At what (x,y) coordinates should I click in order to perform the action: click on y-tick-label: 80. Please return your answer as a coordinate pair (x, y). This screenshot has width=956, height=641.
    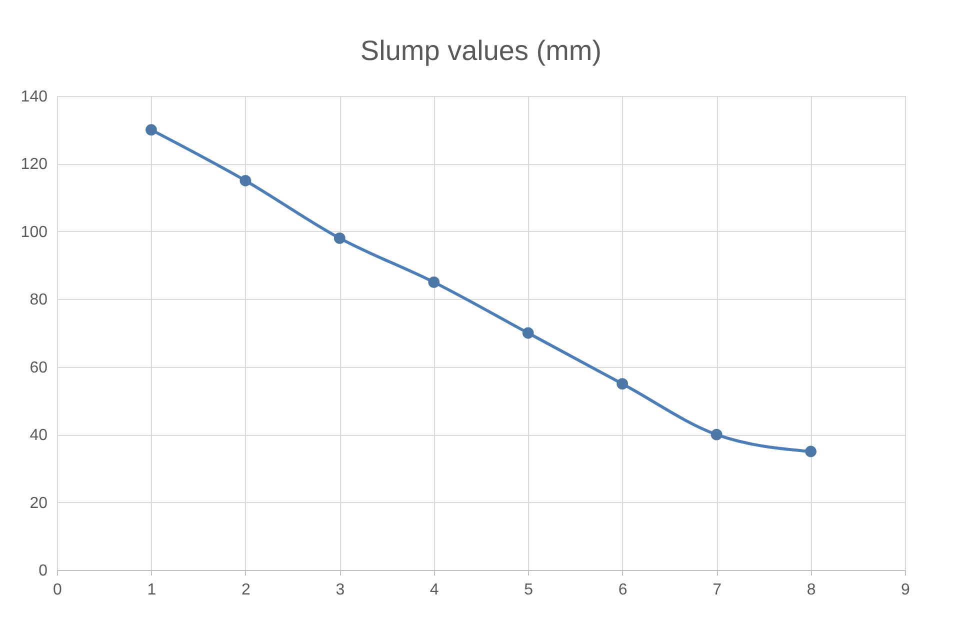
    Looking at the image, I should click on (39, 300).